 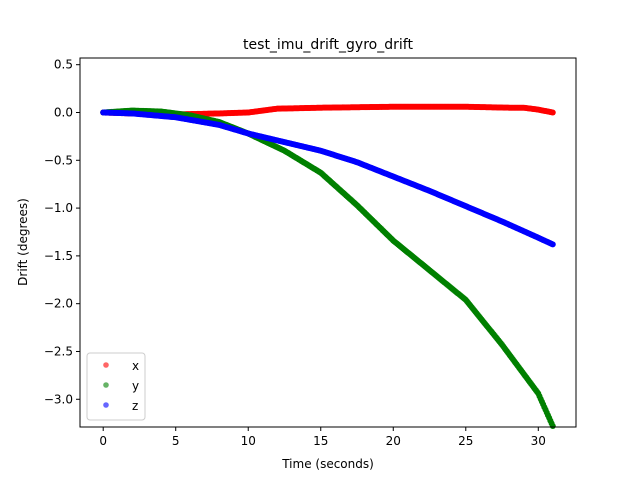 I want to click on y-axis: 0.5 0.0 −0.5 −1.0 −1.5 −2.0 −2.5 −3.0, so click(x=62, y=232).